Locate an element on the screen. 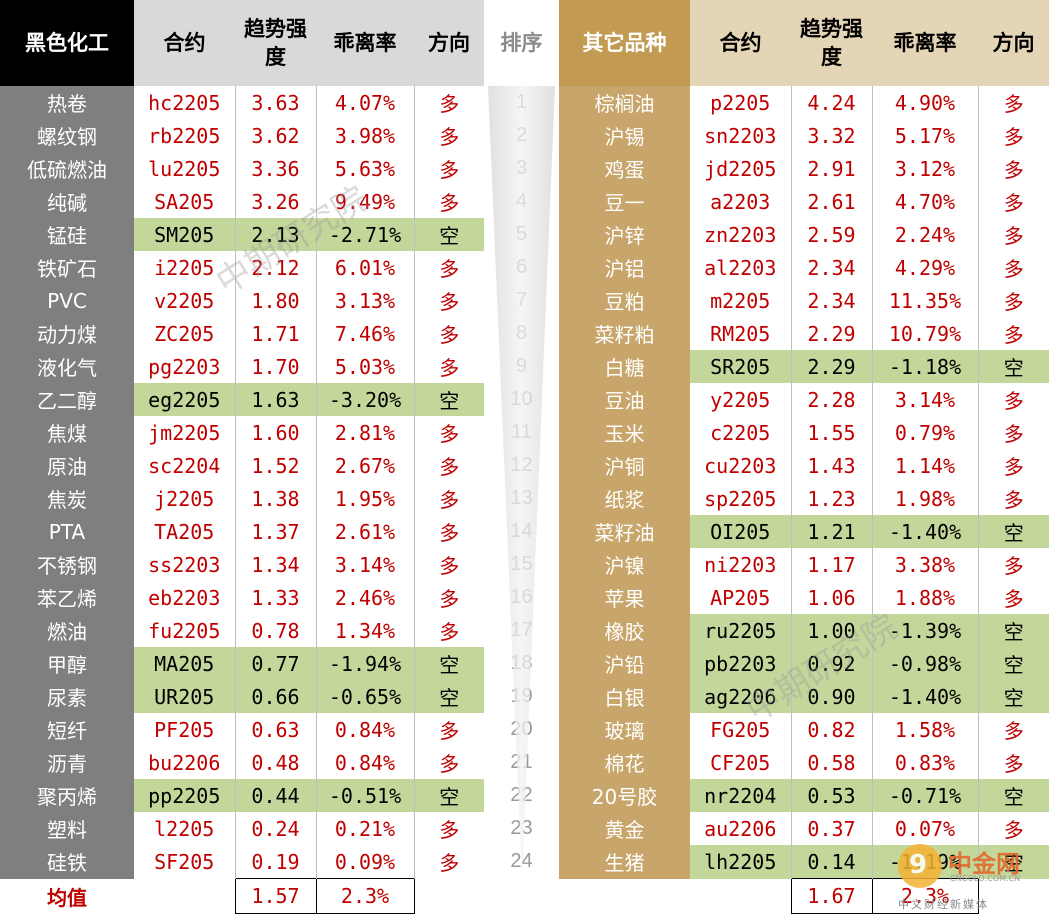  table-row: 苯乙烯 eb2203 1.33 2.46% 多 16 苹果 AP205 1.06 1.88% 多 is located at coordinates (524, 597).